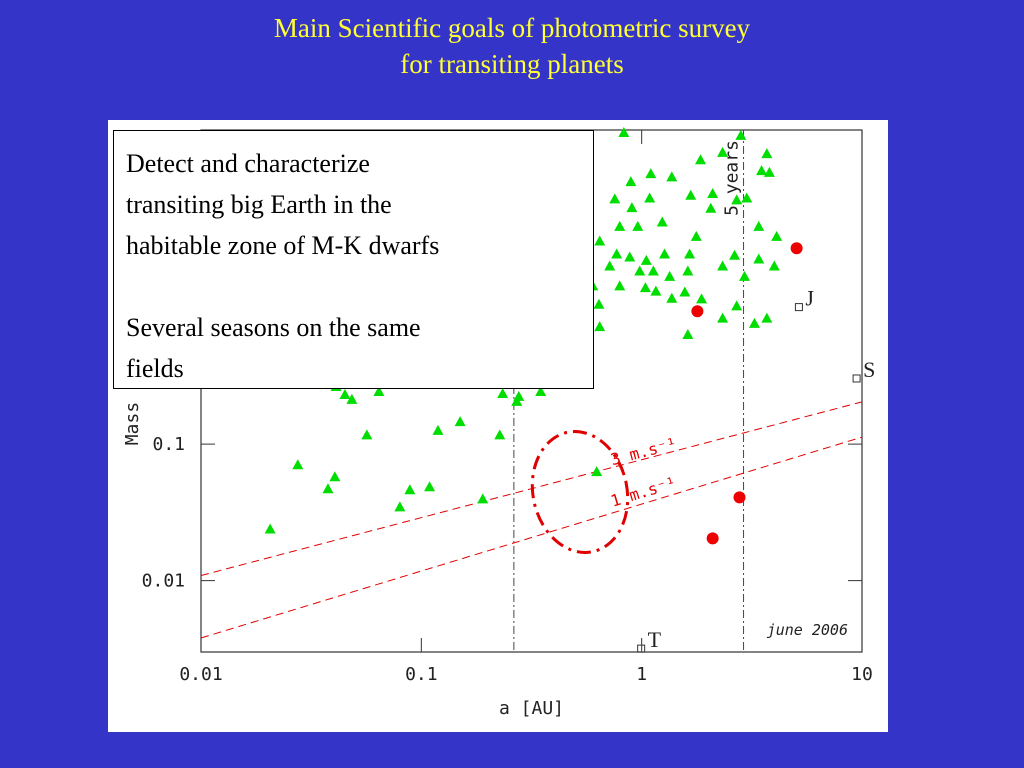  What do you see at coordinates (259, 204) in the screenshot?
I see `text-line: transiting big Earth in the` at bounding box center [259, 204].